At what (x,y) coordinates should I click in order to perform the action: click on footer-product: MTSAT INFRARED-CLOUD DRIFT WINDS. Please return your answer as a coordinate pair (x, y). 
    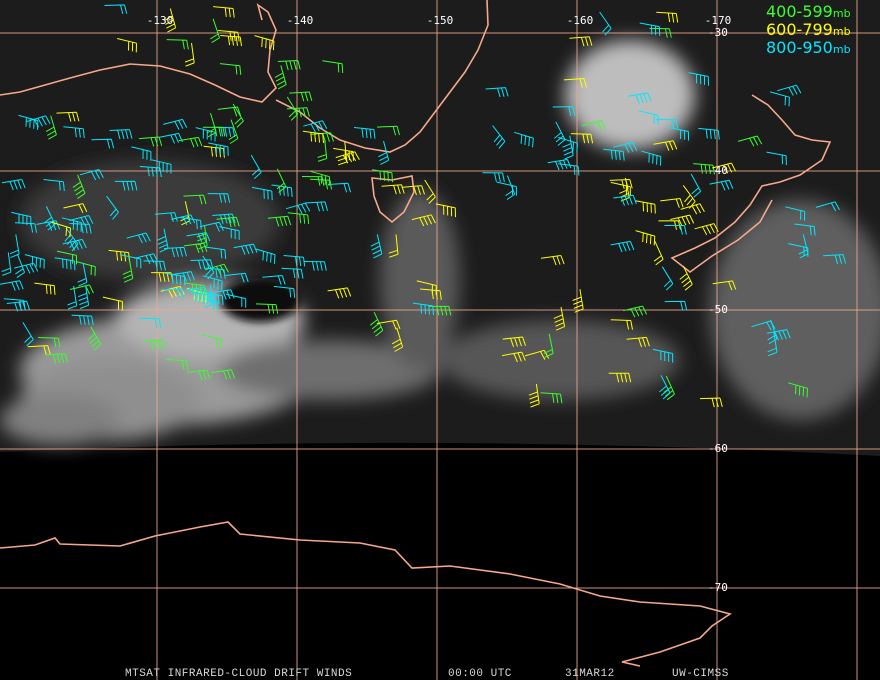
    Looking at the image, I should click on (238, 674).